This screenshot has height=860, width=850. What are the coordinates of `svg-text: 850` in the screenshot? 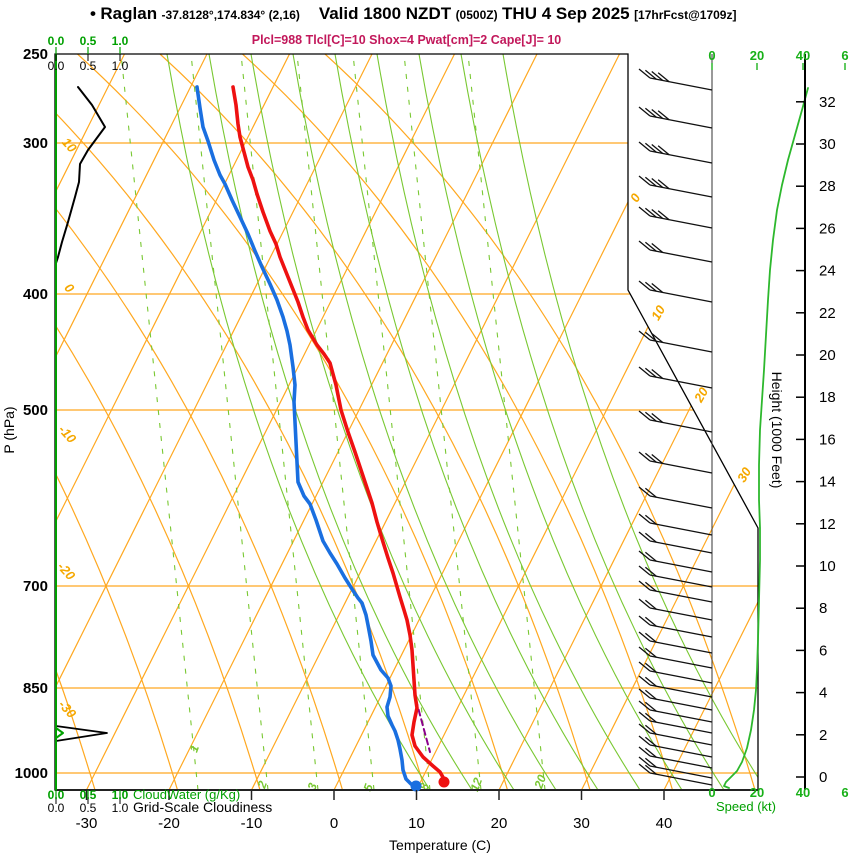 It's located at (35, 688).